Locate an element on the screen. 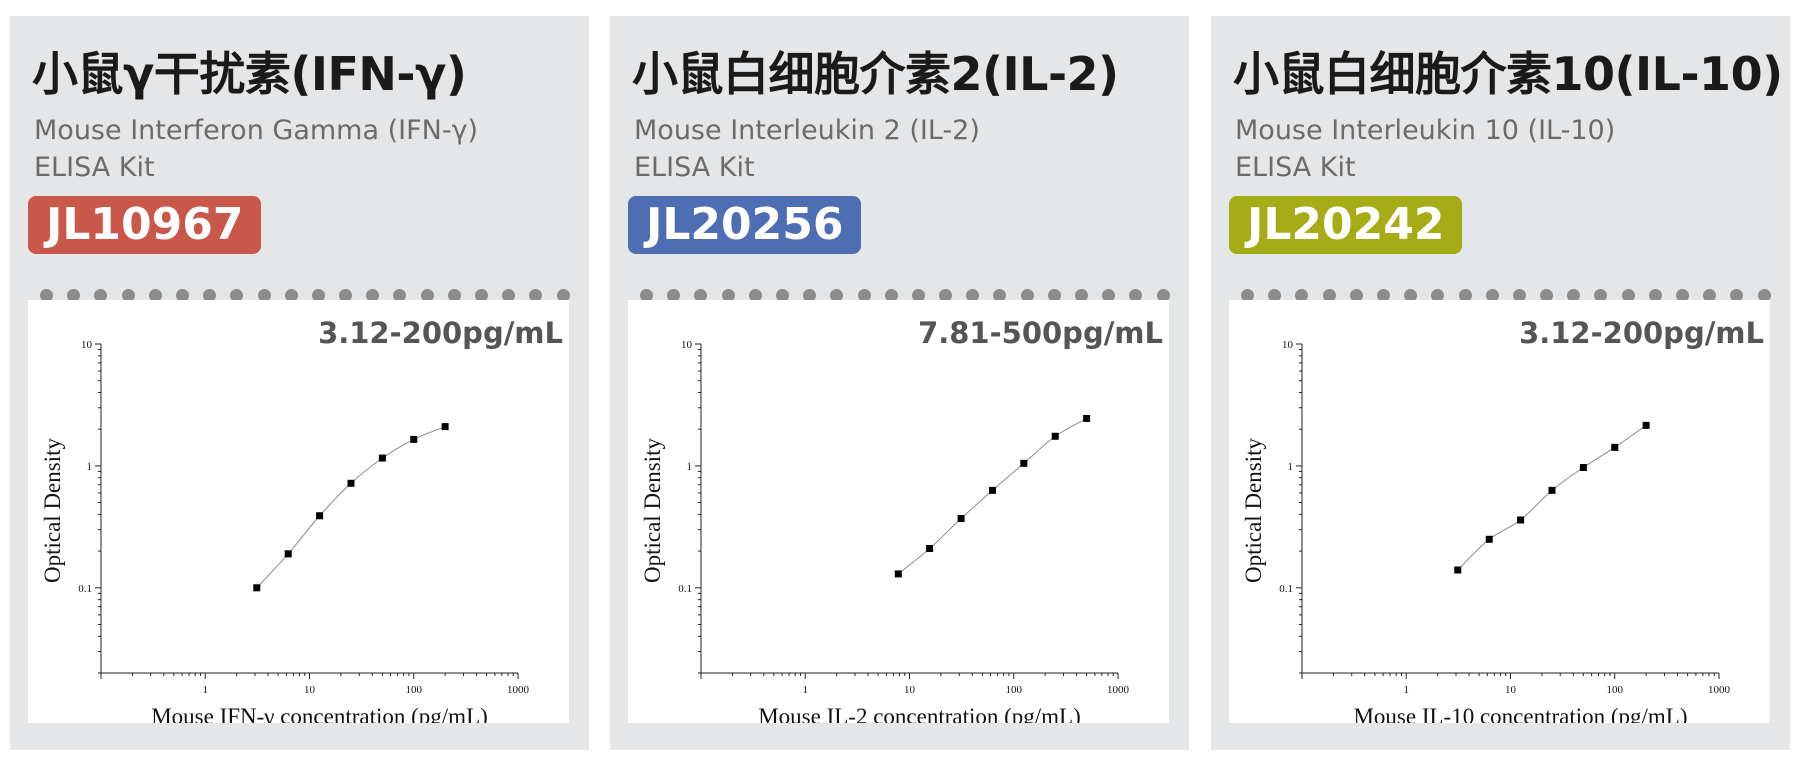 The height and width of the screenshot is (766, 1800). detection-range: 7.81-500pg/mL is located at coordinates (1040, 333).